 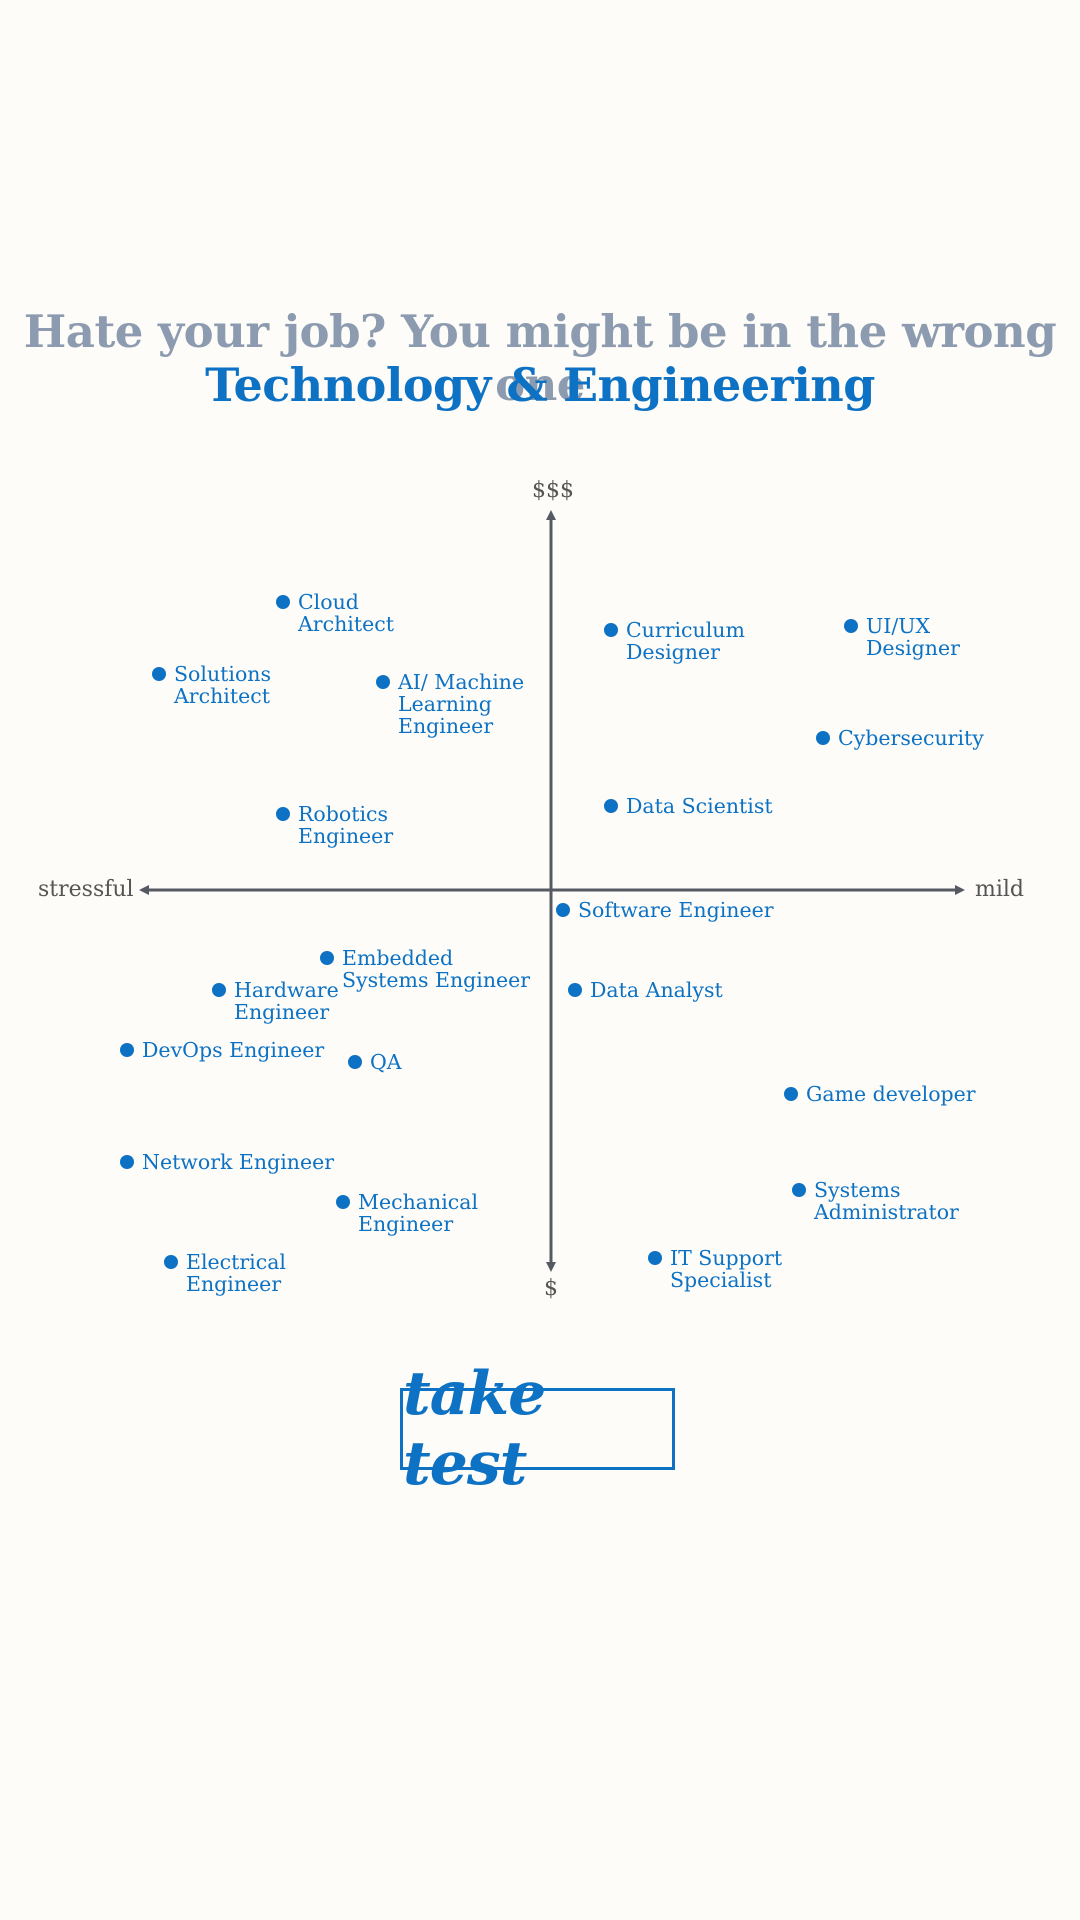 What do you see at coordinates (397, 958) in the screenshot?
I see `data-point-label-line: Embedded` at bounding box center [397, 958].